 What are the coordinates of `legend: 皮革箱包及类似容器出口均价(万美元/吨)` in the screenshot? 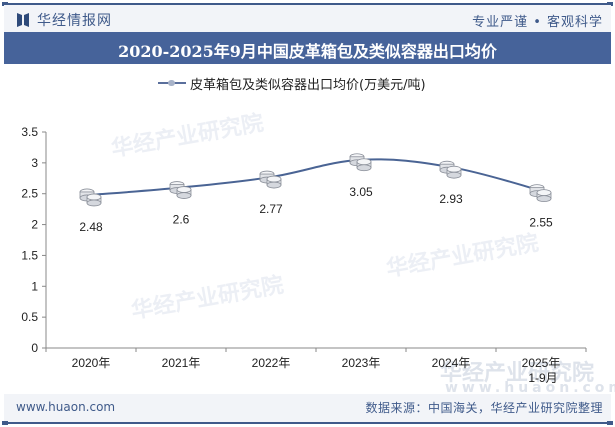 It's located at (292, 83).